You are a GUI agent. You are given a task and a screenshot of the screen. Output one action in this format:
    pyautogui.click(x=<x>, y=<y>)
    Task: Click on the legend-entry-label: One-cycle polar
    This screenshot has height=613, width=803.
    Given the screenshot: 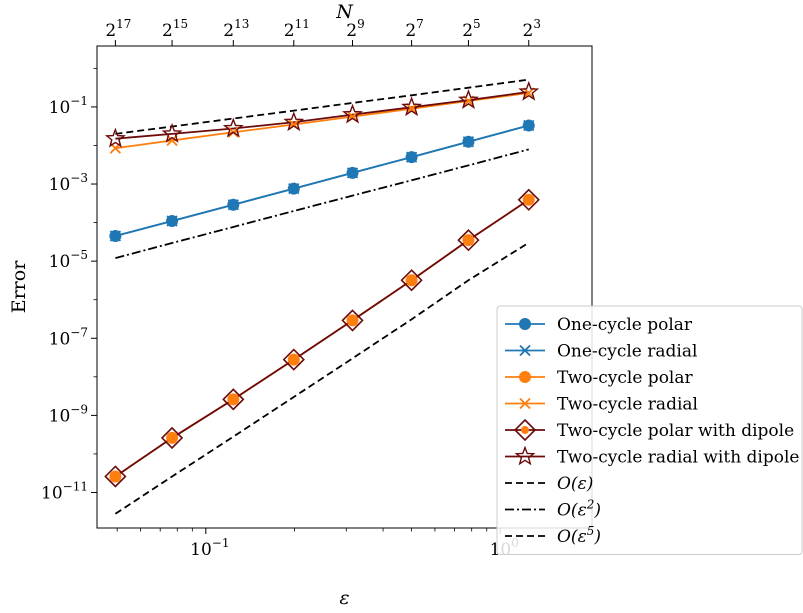 What is the action you would take?
    pyautogui.click(x=625, y=325)
    